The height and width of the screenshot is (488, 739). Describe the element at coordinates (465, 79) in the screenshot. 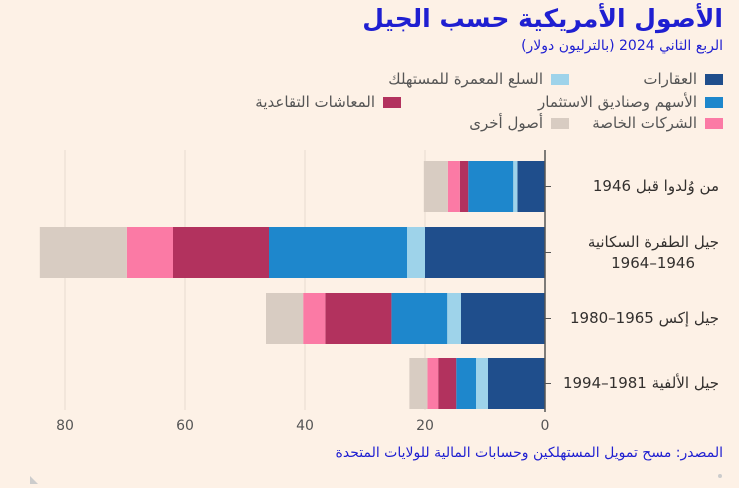

I see `legend-label: السلع المعمرة للمستهلك` at that location.